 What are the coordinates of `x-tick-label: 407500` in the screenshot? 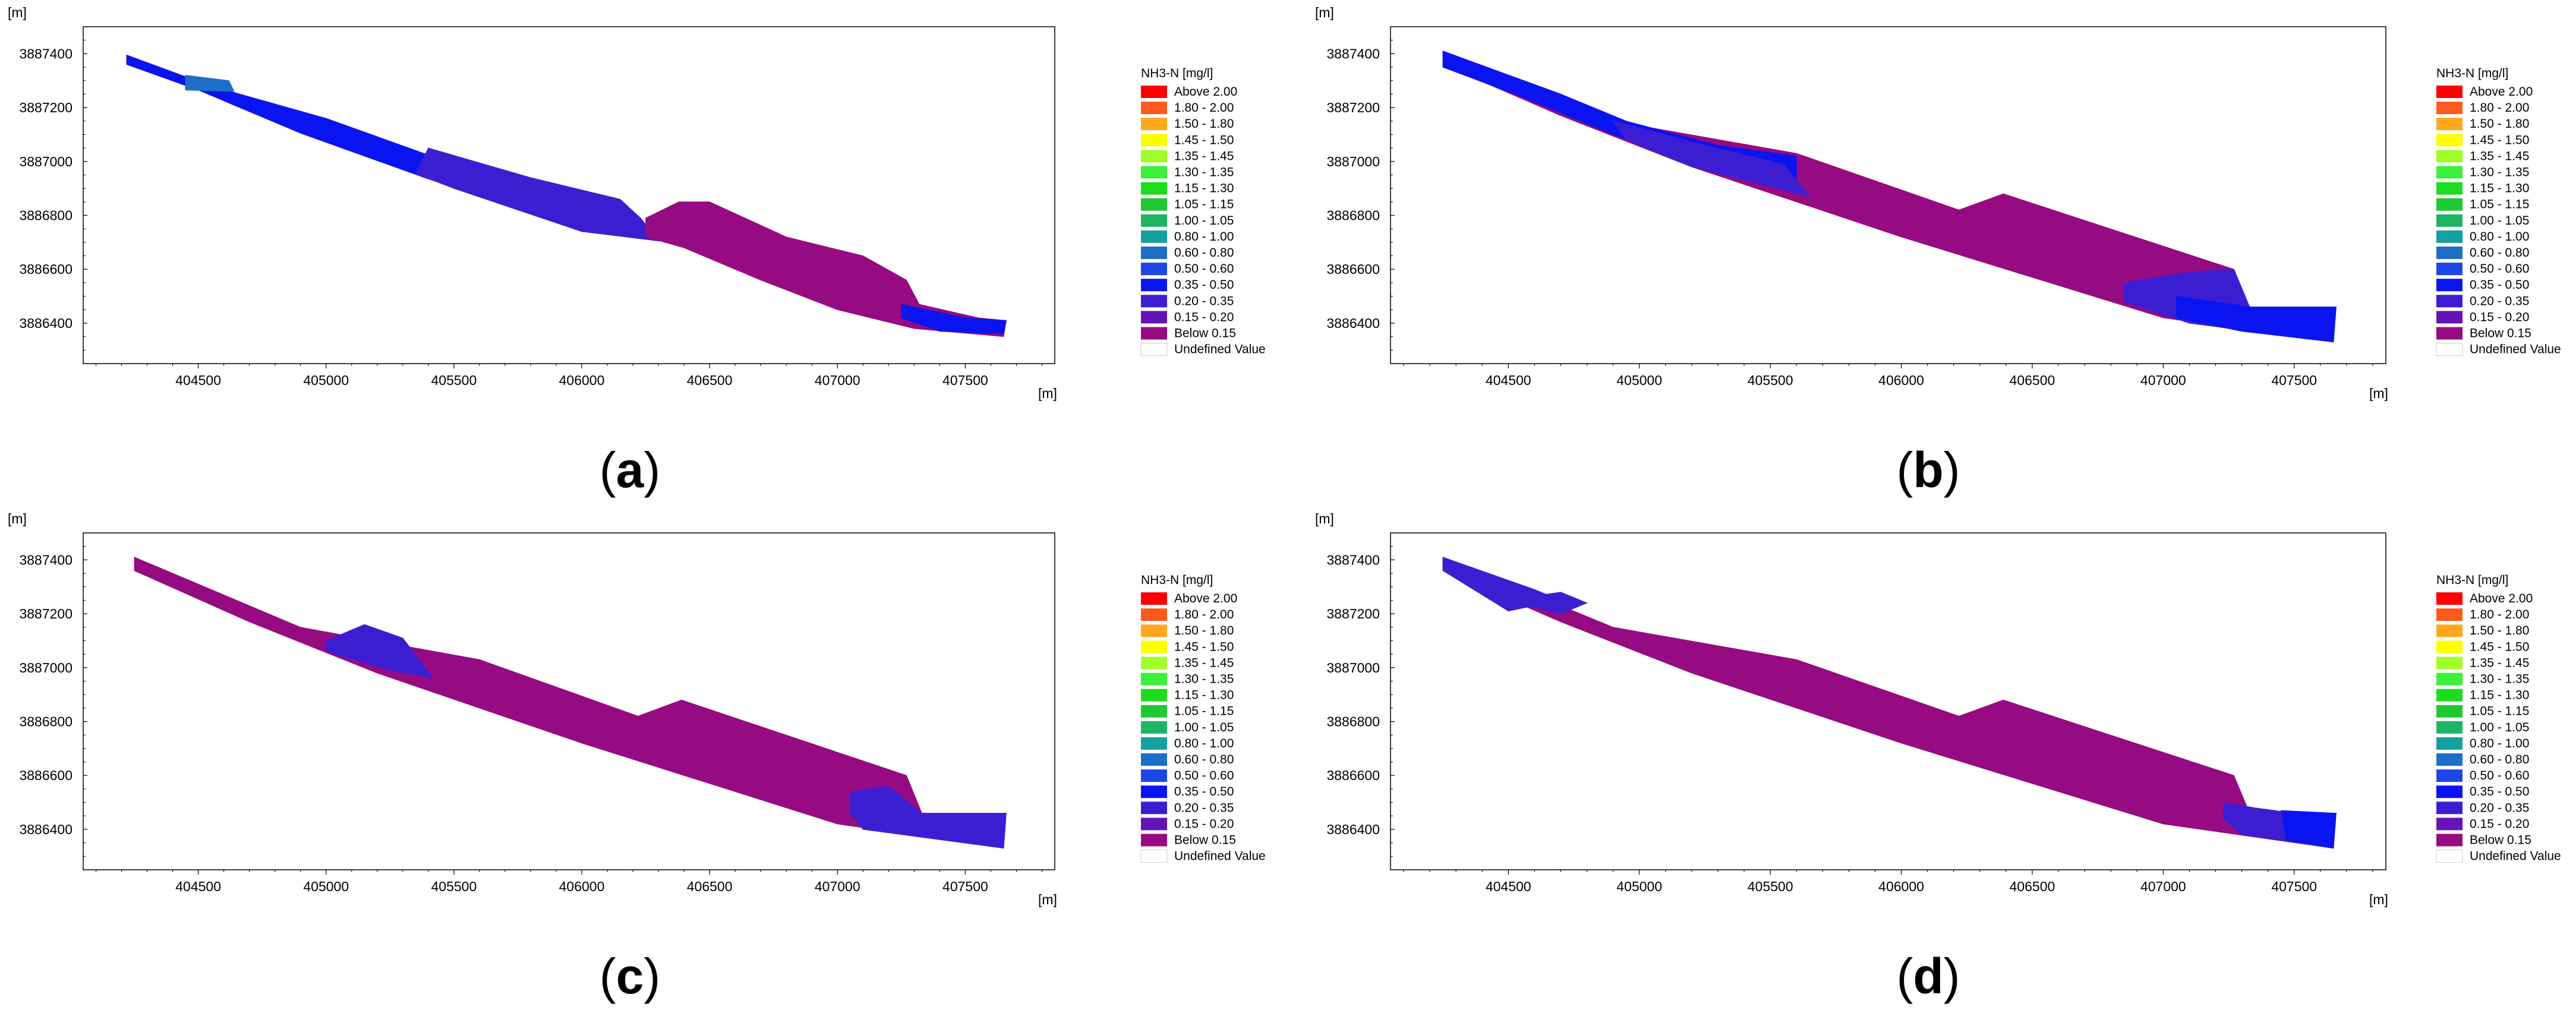 It's located at (2294, 380).